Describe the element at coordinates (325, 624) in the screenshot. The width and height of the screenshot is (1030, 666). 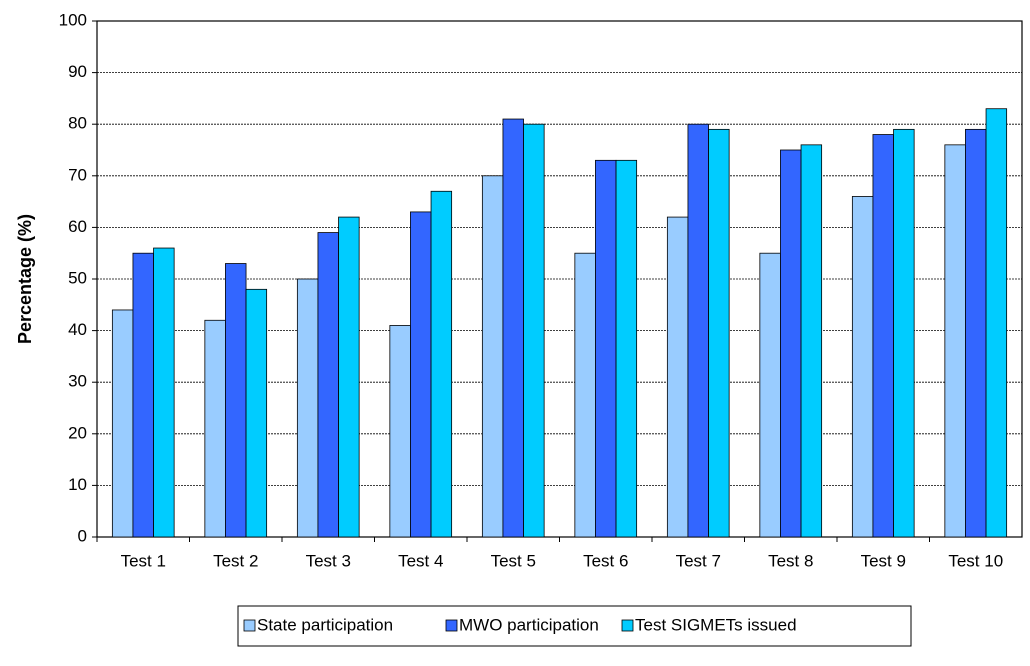
I see `legend-label: State participation` at that location.